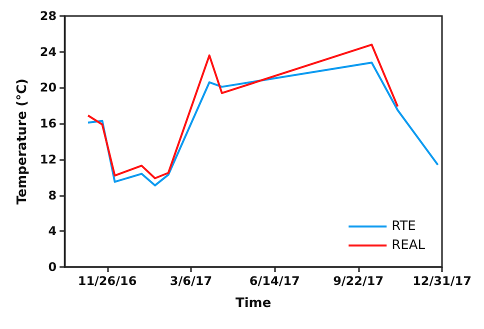 The width and height of the screenshot is (484, 329). Describe the element at coordinates (52, 195) in the screenshot. I see `y-tick-label: 8` at that location.